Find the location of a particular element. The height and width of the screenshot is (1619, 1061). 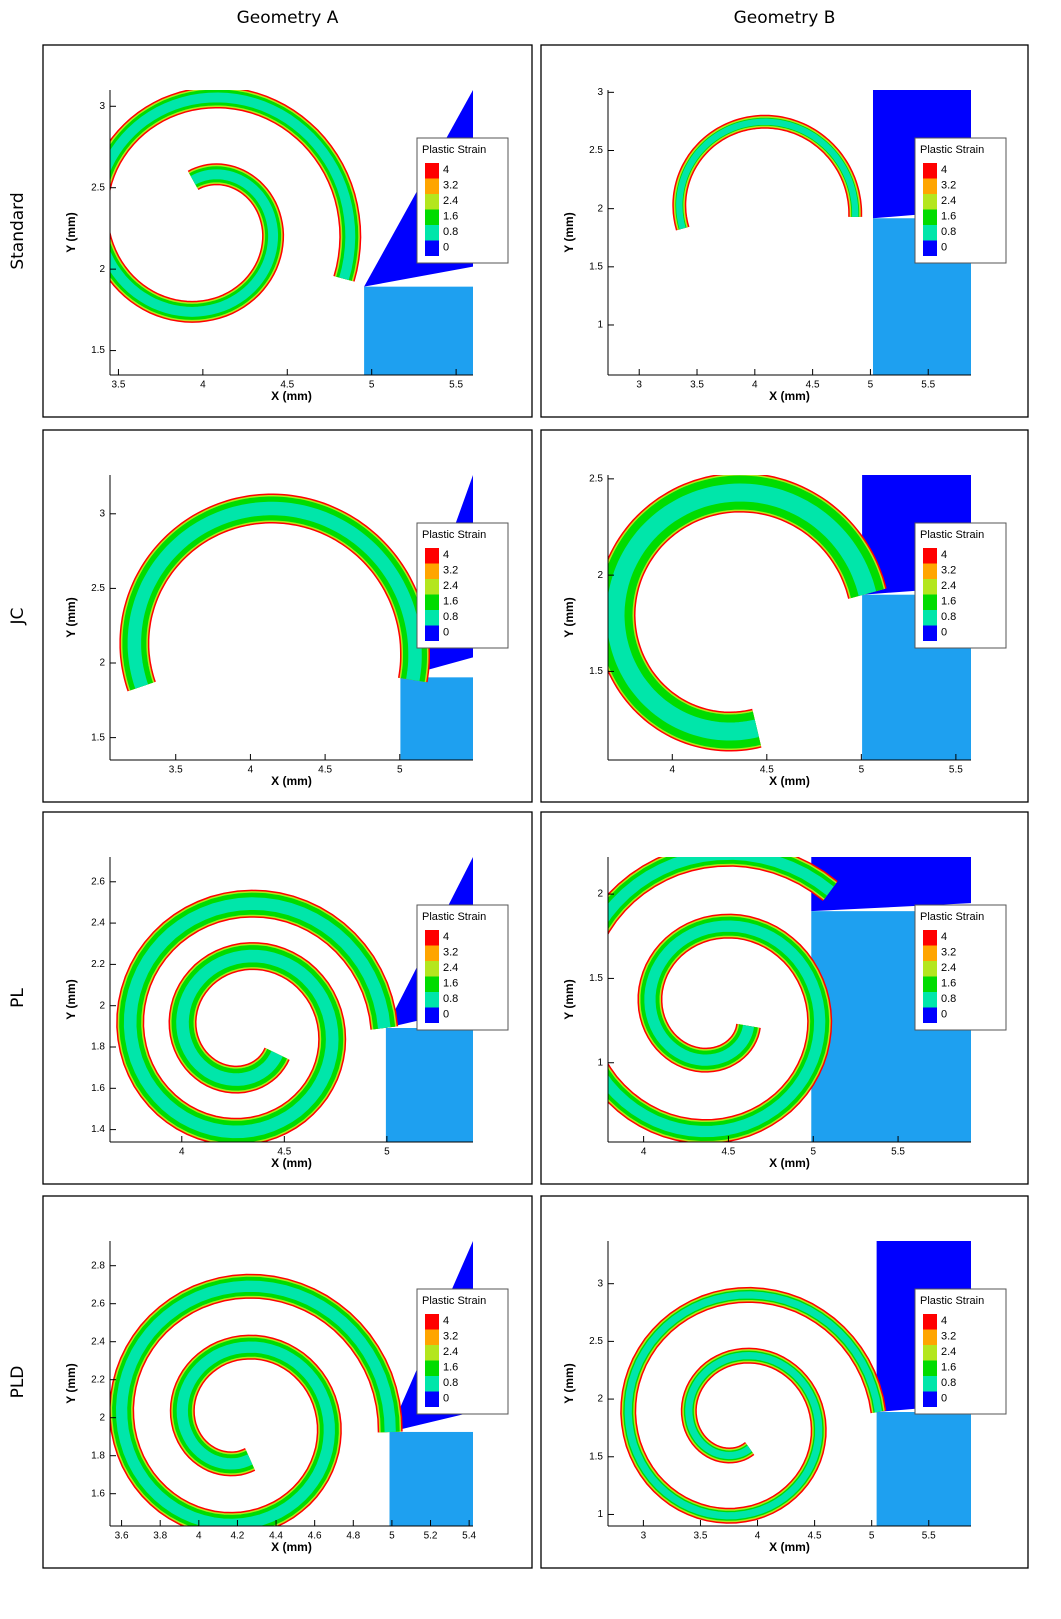

y-tick-label: 2.6 is located at coordinates (98, 1303).